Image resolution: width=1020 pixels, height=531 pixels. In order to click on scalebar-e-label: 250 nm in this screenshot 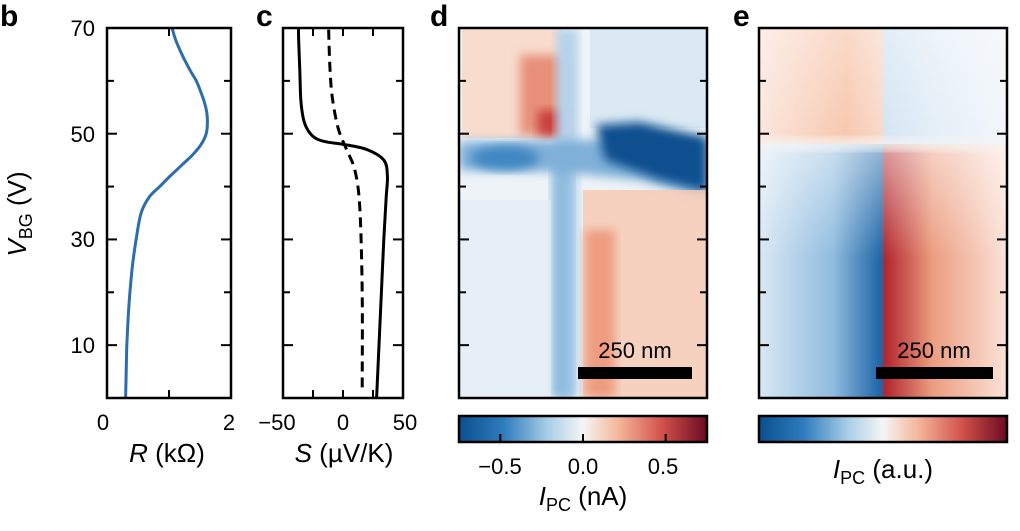, I will do `click(933, 350)`.